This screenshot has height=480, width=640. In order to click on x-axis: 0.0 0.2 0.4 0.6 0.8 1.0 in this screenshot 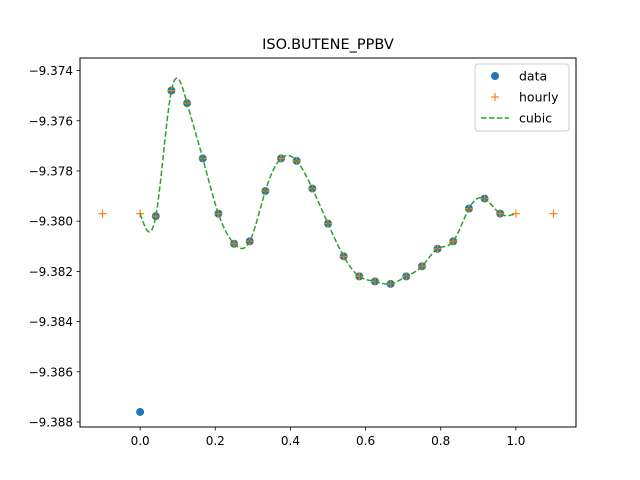, I will do `click(328, 437)`.